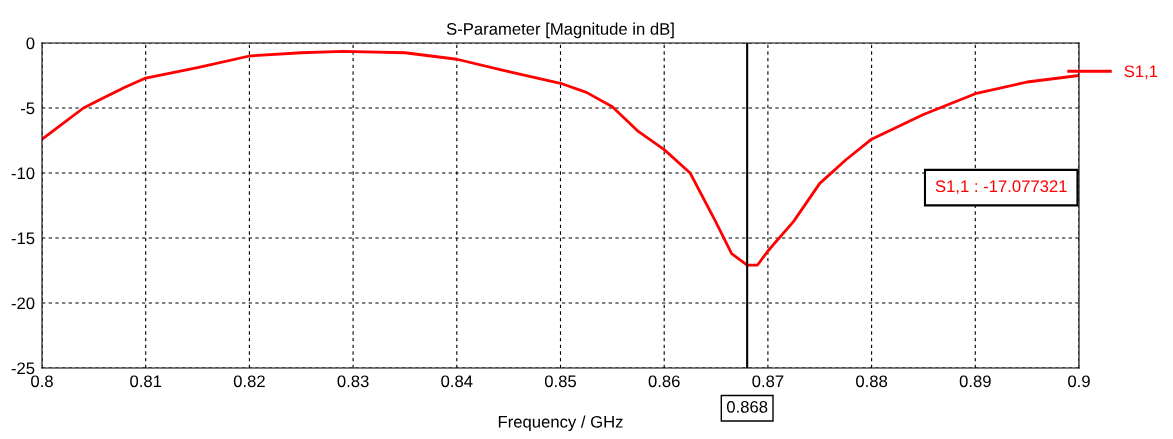 The width and height of the screenshot is (1173, 439). I want to click on annotation: S1,1 : -17.077321, so click(1001, 187).